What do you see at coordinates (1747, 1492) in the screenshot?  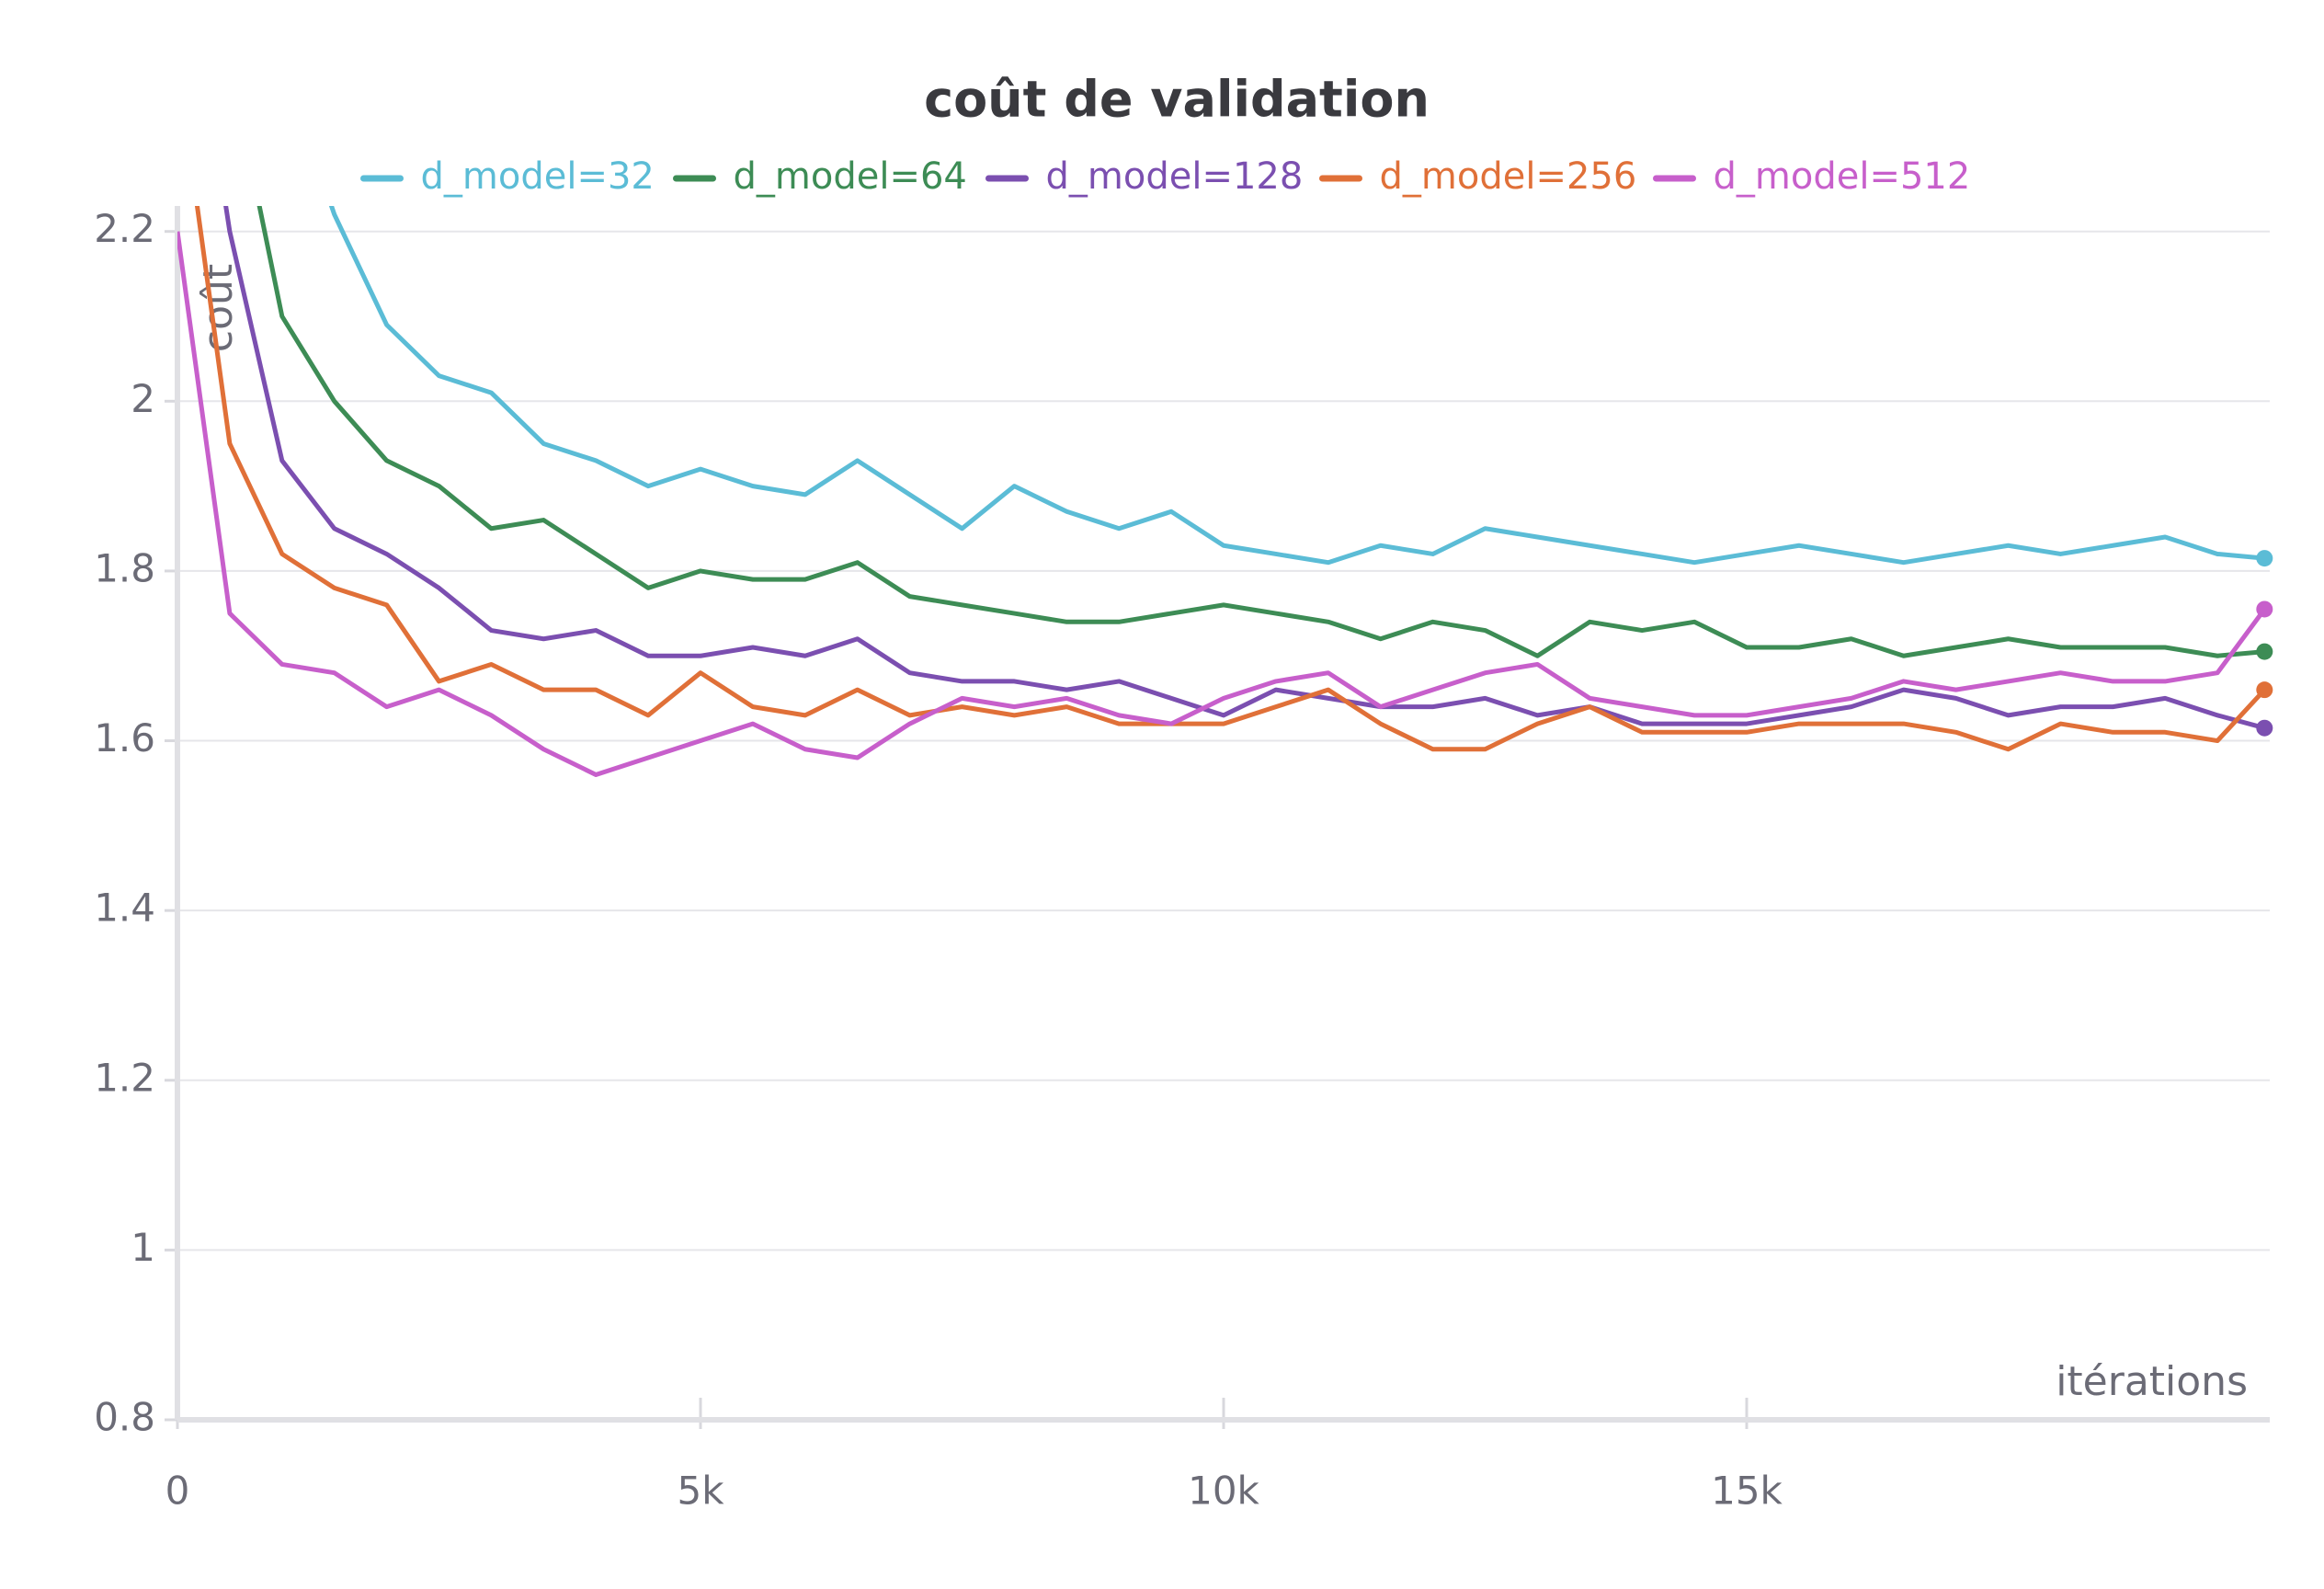 I see `x-tick-label: 15k` at bounding box center [1747, 1492].